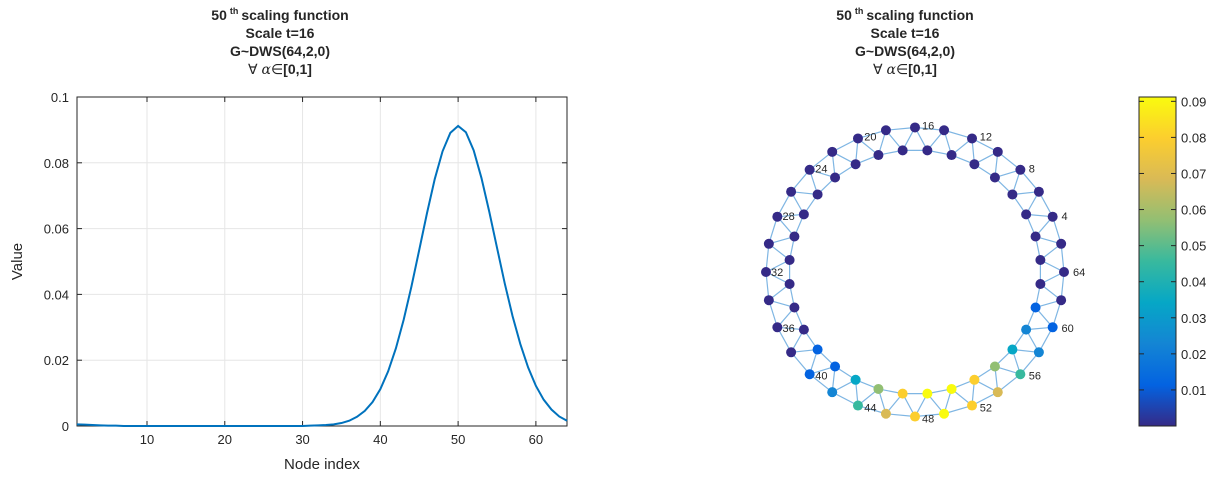 The width and height of the screenshot is (1225, 484). I want to click on colorbar-ticks: 0.01 0.02 0.03 0.04 0.05 0.06 0.07 0.08 0.09, so click(1172, 246).